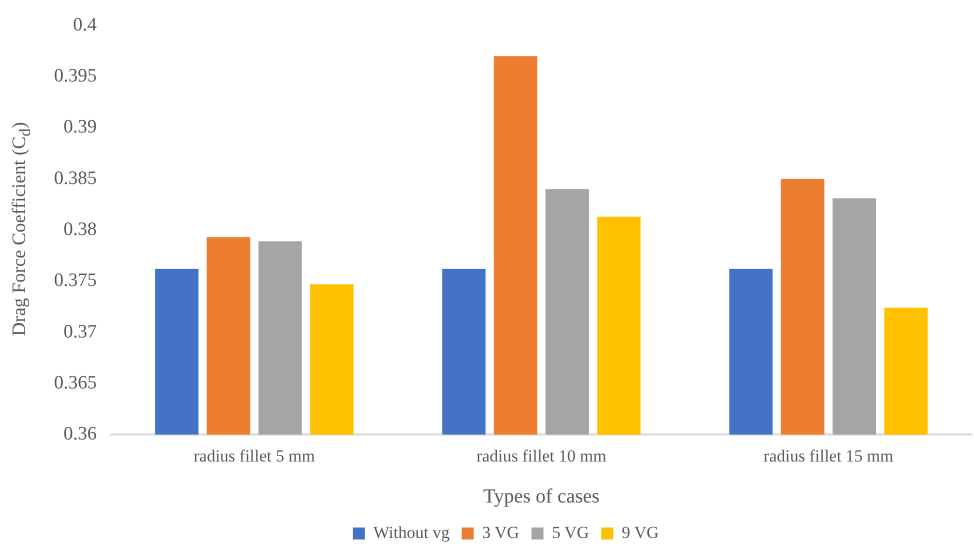  Describe the element at coordinates (75, 383) in the screenshot. I see `y-tick-label: 0.365` at that location.